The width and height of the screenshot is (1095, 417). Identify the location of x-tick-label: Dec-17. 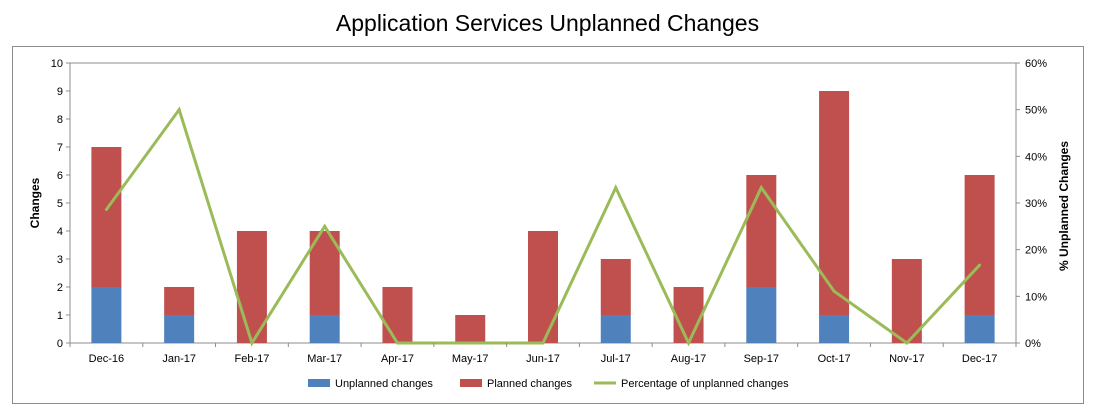
(979, 359).